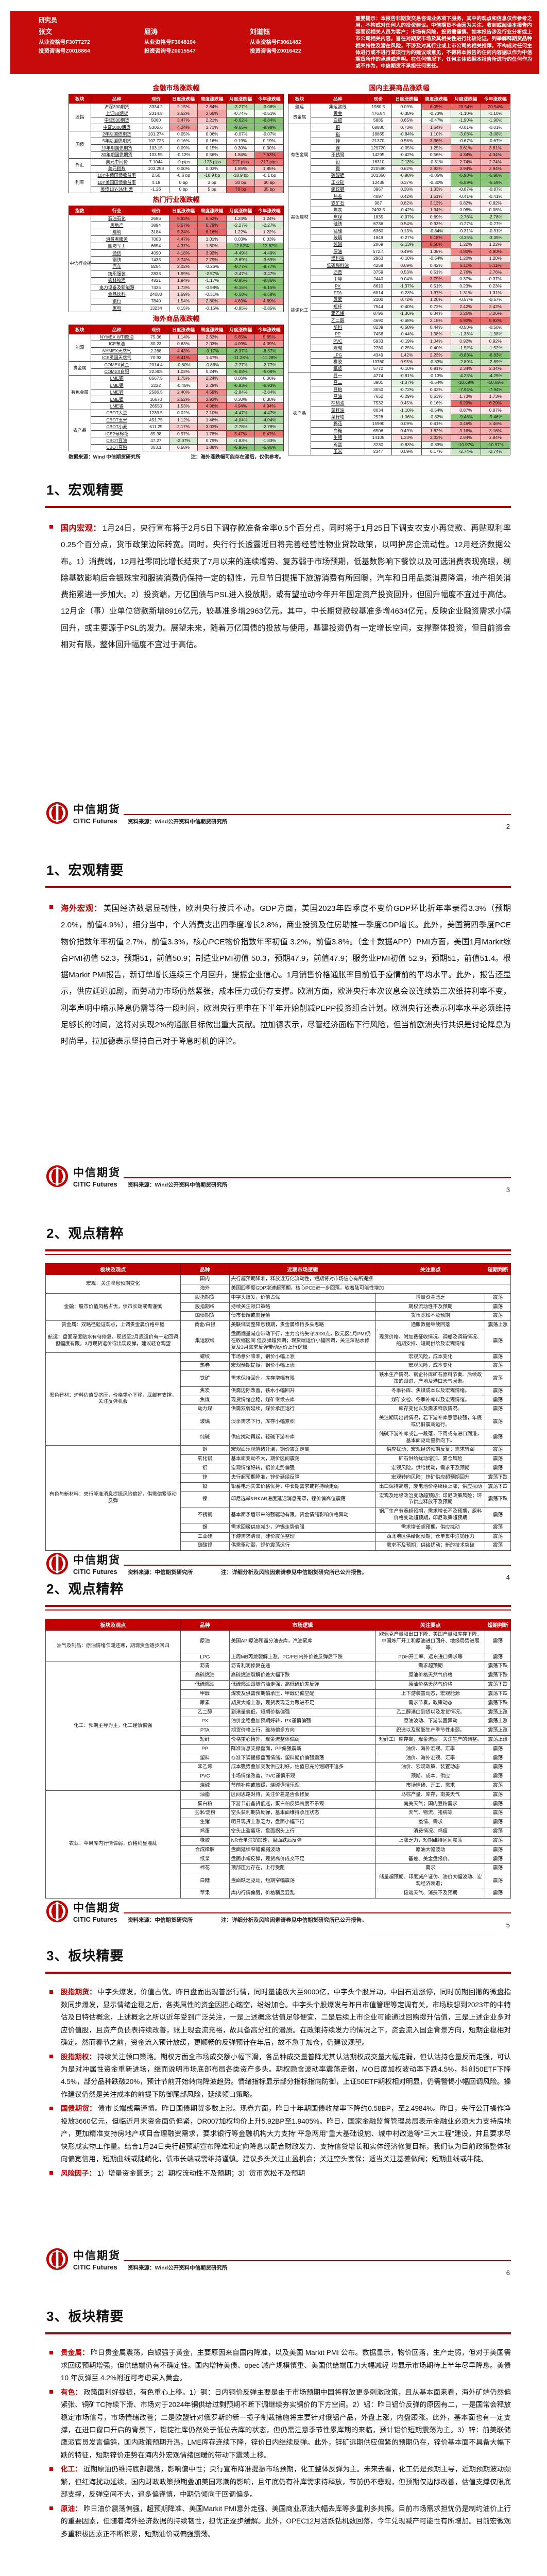 This screenshot has width=547, height=2576. Describe the element at coordinates (378, 224) in the screenshot. I see `value-cell: 6736` at that location.